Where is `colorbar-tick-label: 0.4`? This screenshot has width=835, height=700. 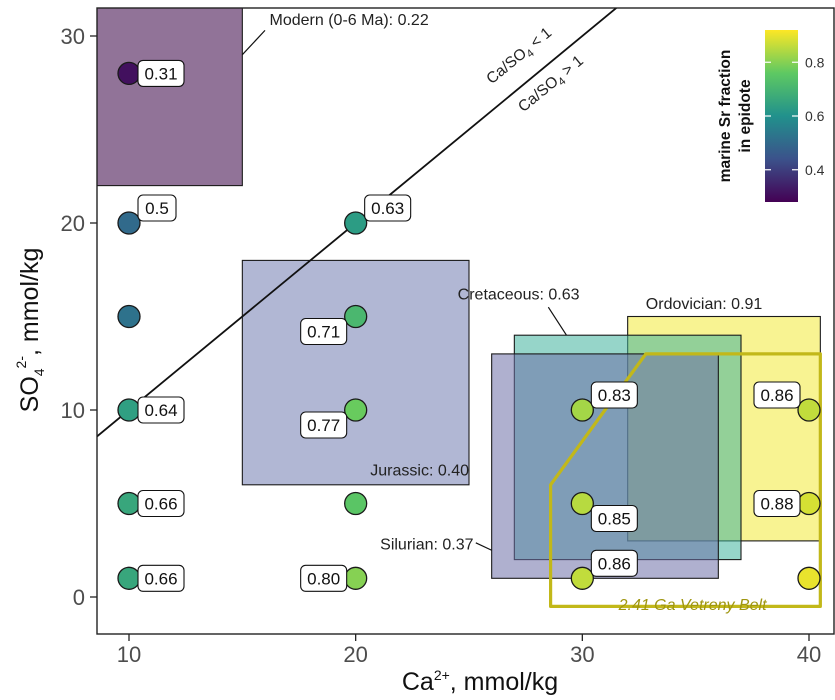 colorbar-tick-label: 0.4 is located at coordinates (815, 170).